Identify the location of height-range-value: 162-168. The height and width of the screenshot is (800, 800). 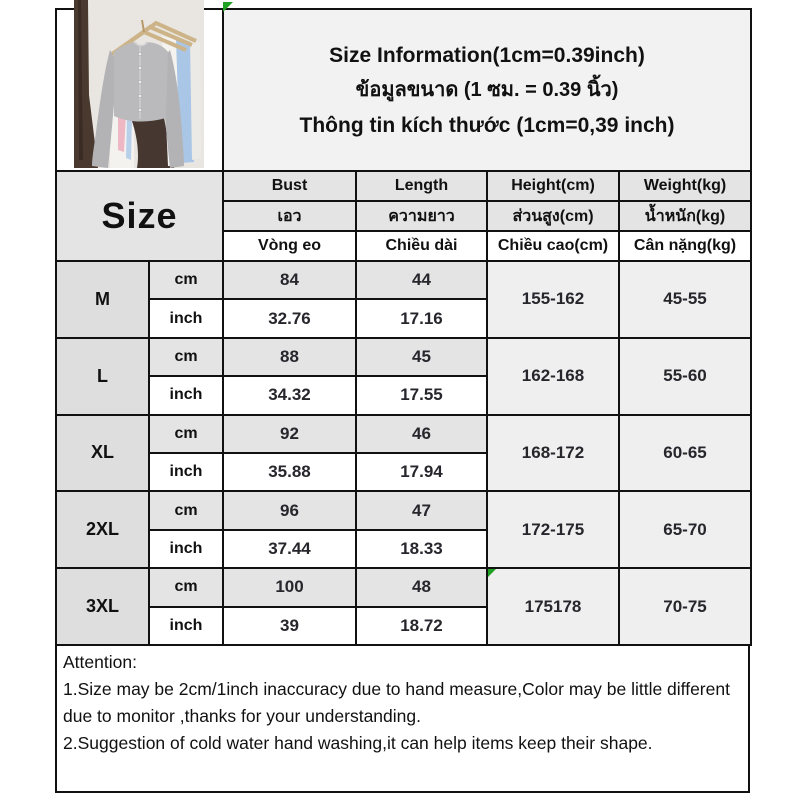
(553, 376).